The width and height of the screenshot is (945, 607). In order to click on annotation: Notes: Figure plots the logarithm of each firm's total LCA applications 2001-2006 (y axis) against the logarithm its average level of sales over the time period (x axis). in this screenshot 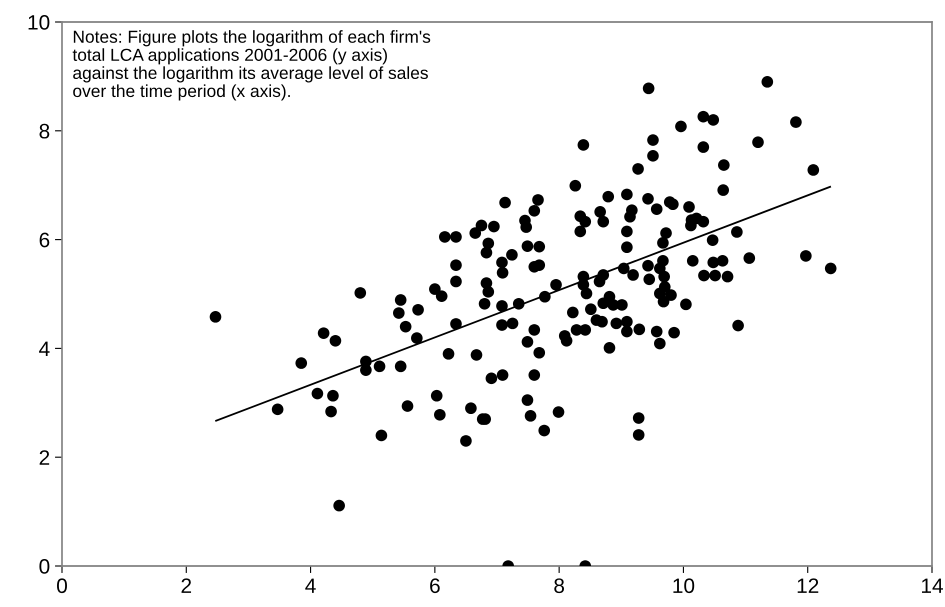, I will do `click(251, 65)`.